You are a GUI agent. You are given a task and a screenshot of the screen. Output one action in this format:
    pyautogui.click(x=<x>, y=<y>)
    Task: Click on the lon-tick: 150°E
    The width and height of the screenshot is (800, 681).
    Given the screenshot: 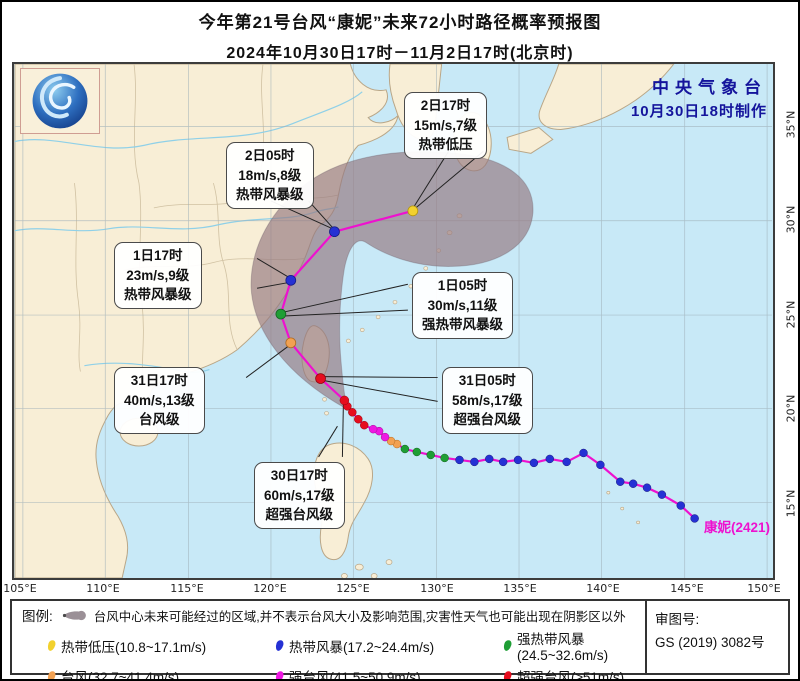 What is the action you would take?
    pyautogui.click(x=764, y=588)
    